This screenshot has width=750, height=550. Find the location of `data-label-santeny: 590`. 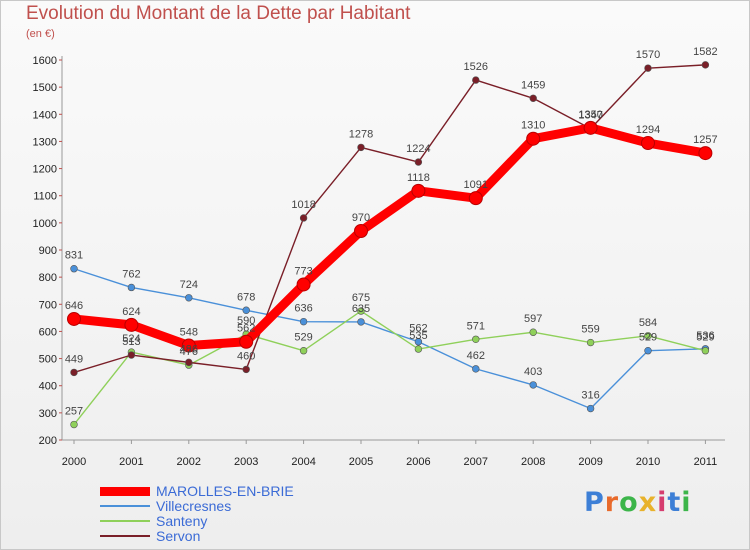

data-label-santeny: 590 is located at coordinates (246, 321).